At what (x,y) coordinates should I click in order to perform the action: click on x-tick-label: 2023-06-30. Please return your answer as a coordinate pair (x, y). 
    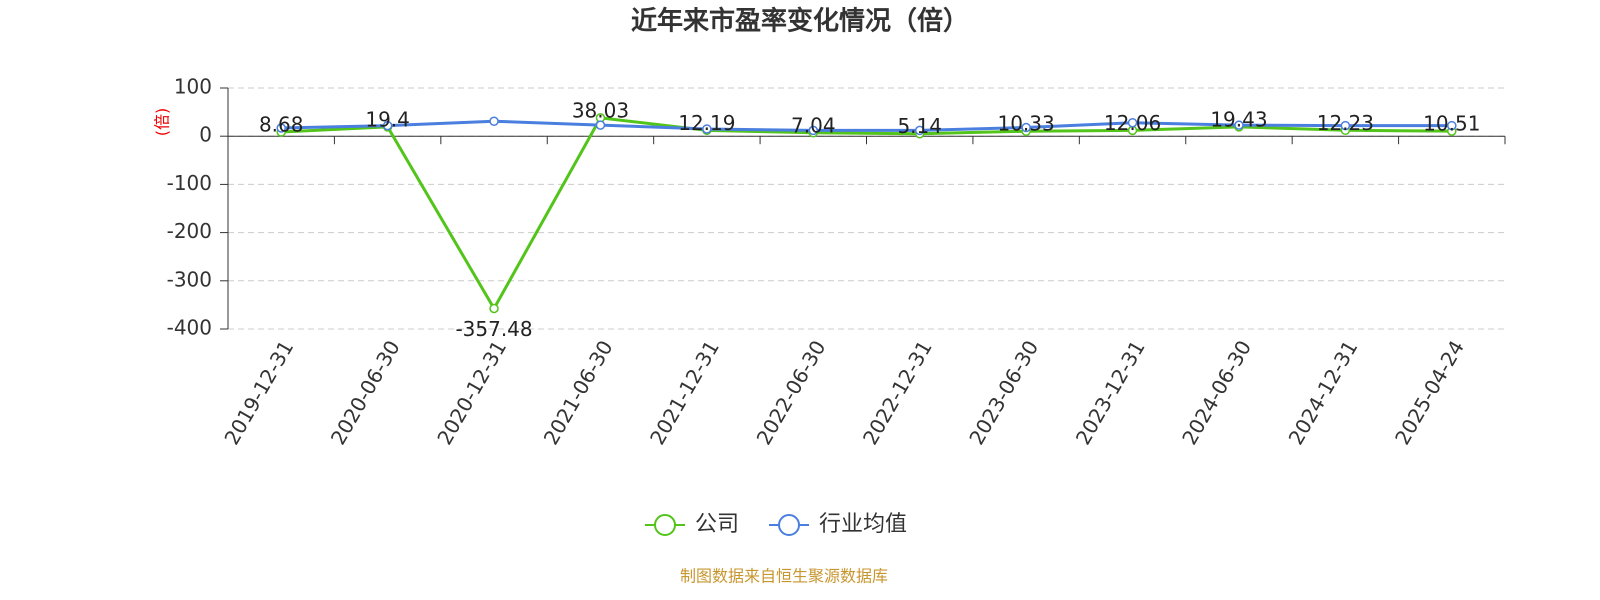
    Looking at the image, I should click on (1003, 392).